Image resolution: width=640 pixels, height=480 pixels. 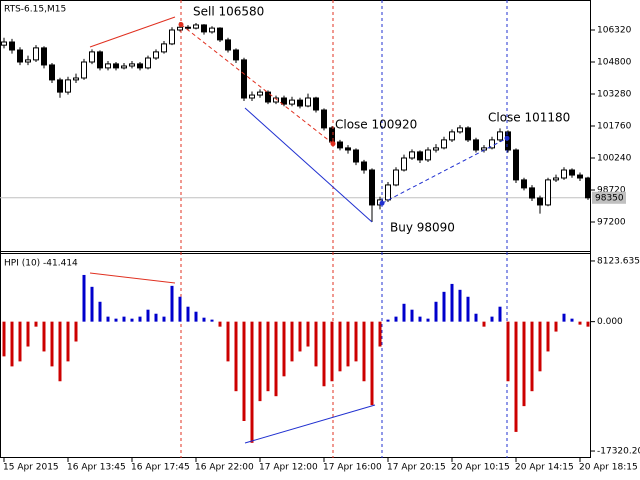 What do you see at coordinates (614, 31) in the screenshot?
I see `y-tick-label: 106320` at bounding box center [614, 31].